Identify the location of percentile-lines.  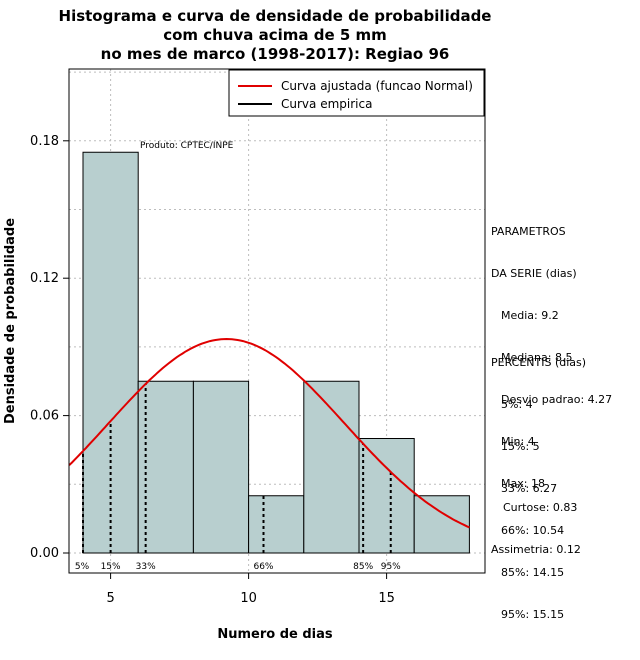
(237, 468).